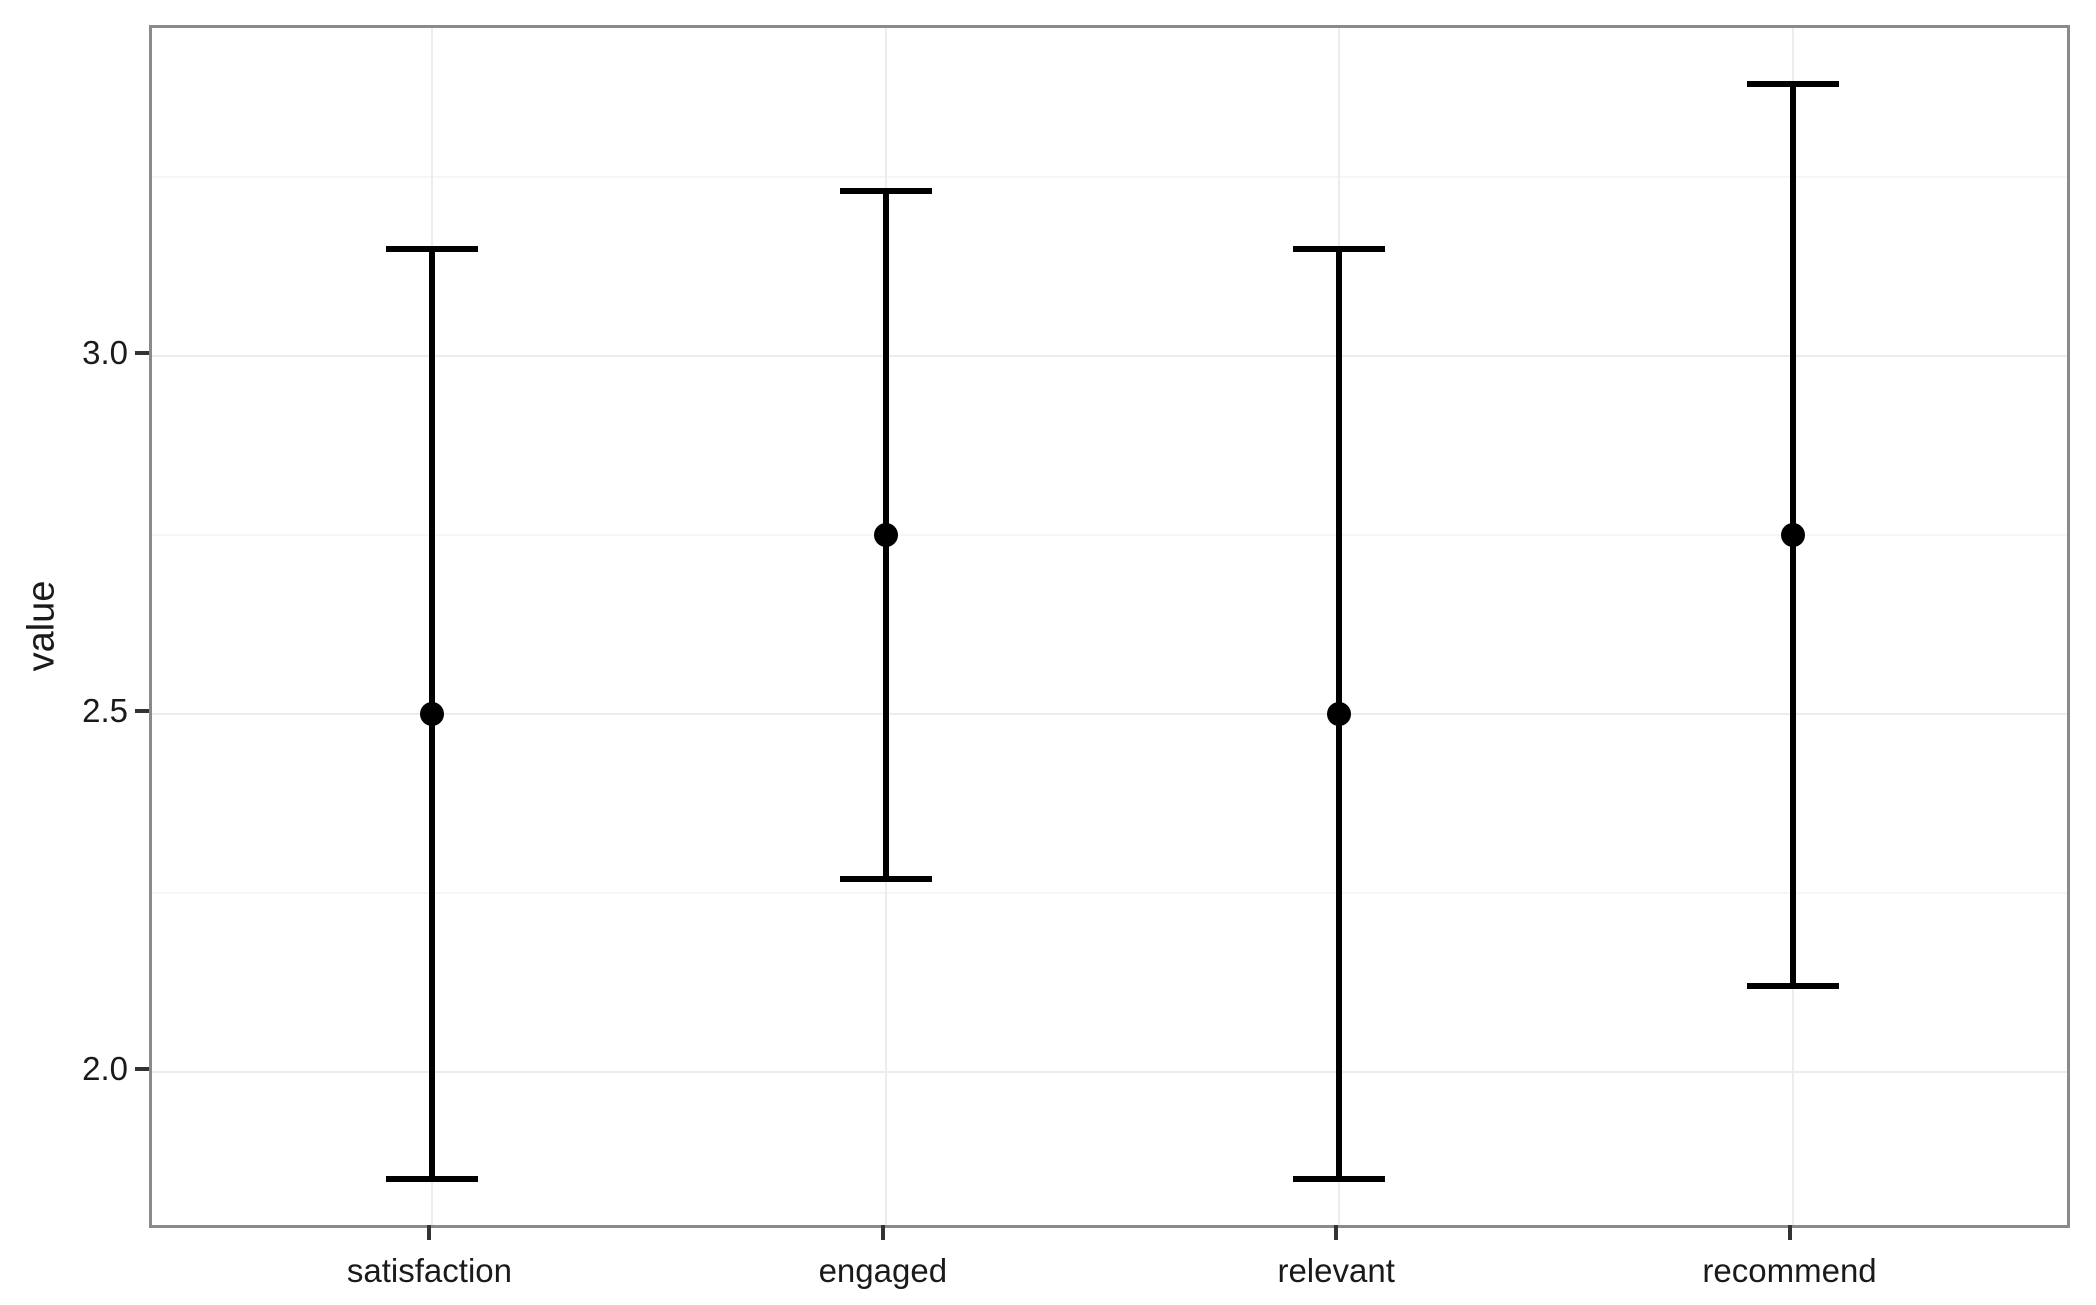 Image resolution: width=2096 pixels, height=1305 pixels. Describe the element at coordinates (105, 710) in the screenshot. I see `y-tick-label: 2.5` at that location.